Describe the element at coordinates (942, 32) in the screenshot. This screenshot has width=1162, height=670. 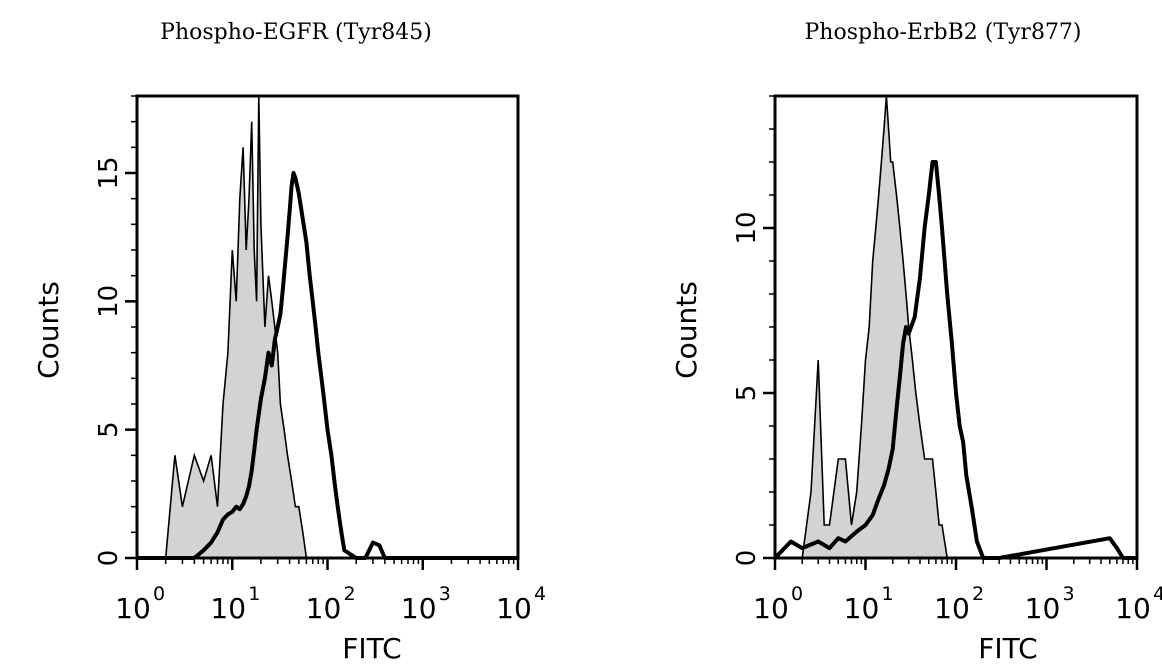
I see `chart-title: Phospho-ErbB2 (Tyr877)` at that location.